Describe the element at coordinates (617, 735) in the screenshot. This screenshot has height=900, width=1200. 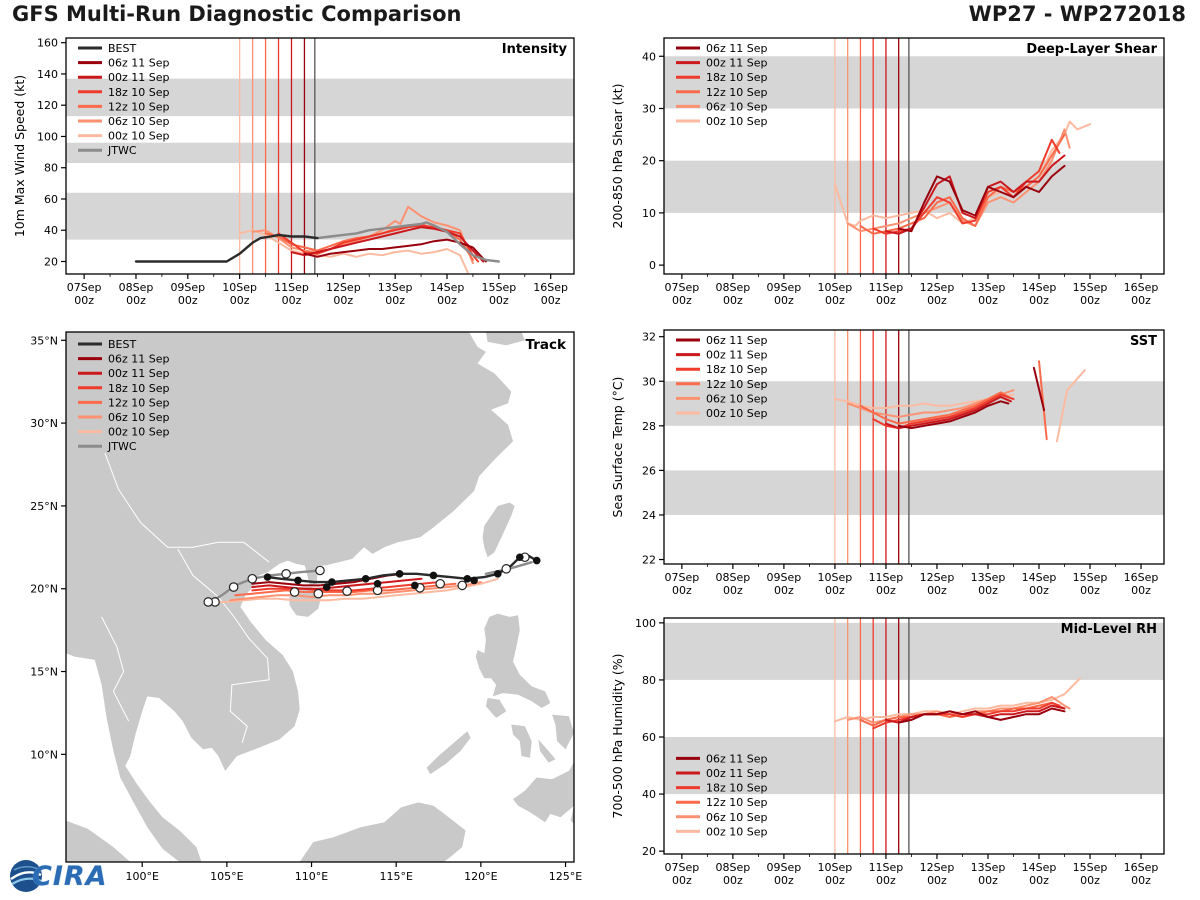
I see `svg-text: 700-500 hPa Humidity (%)` at that location.